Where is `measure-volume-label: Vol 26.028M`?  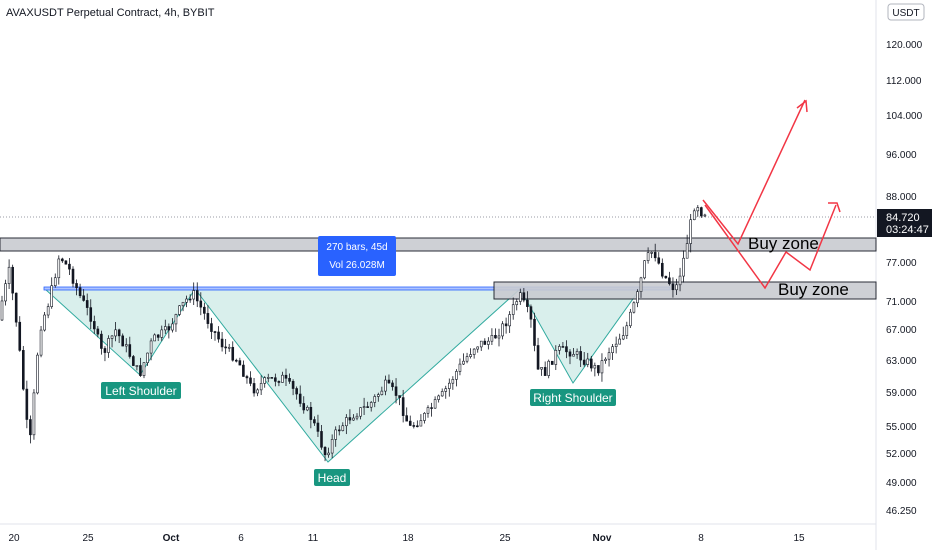 measure-volume-label: Vol 26.028M is located at coordinates (357, 265).